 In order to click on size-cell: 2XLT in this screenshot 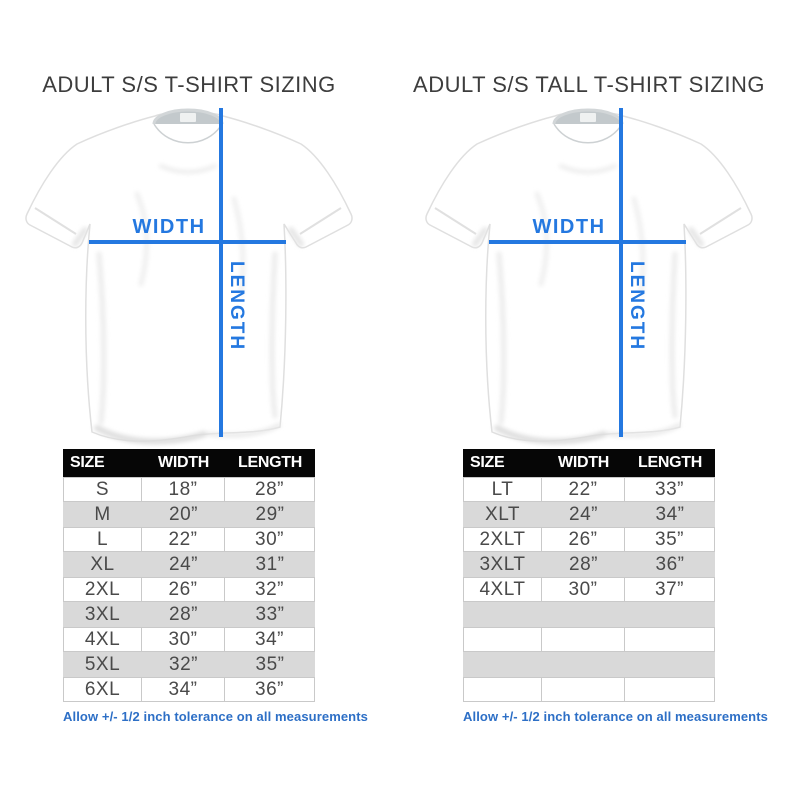, I will do `click(502, 539)`.